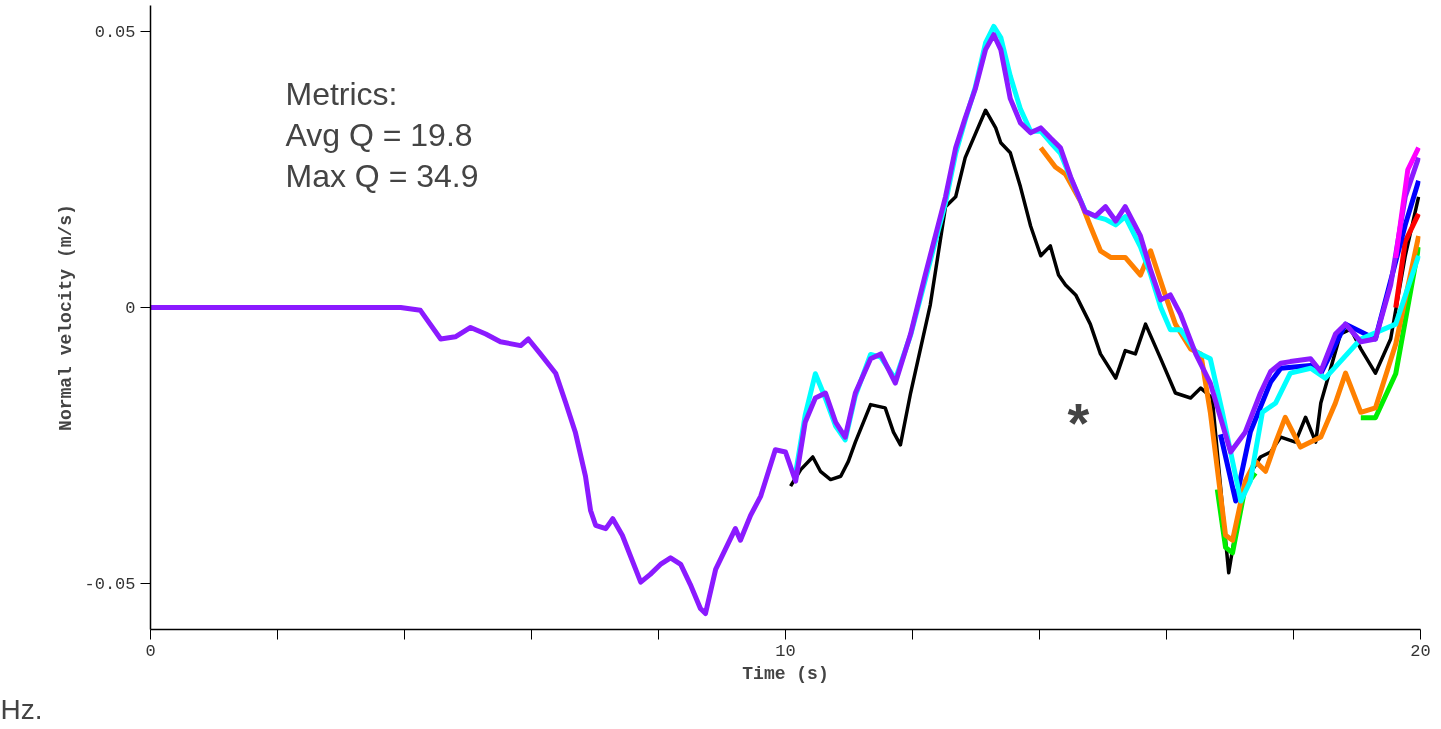  I want to click on x-tick-label: 0, so click(150, 651).